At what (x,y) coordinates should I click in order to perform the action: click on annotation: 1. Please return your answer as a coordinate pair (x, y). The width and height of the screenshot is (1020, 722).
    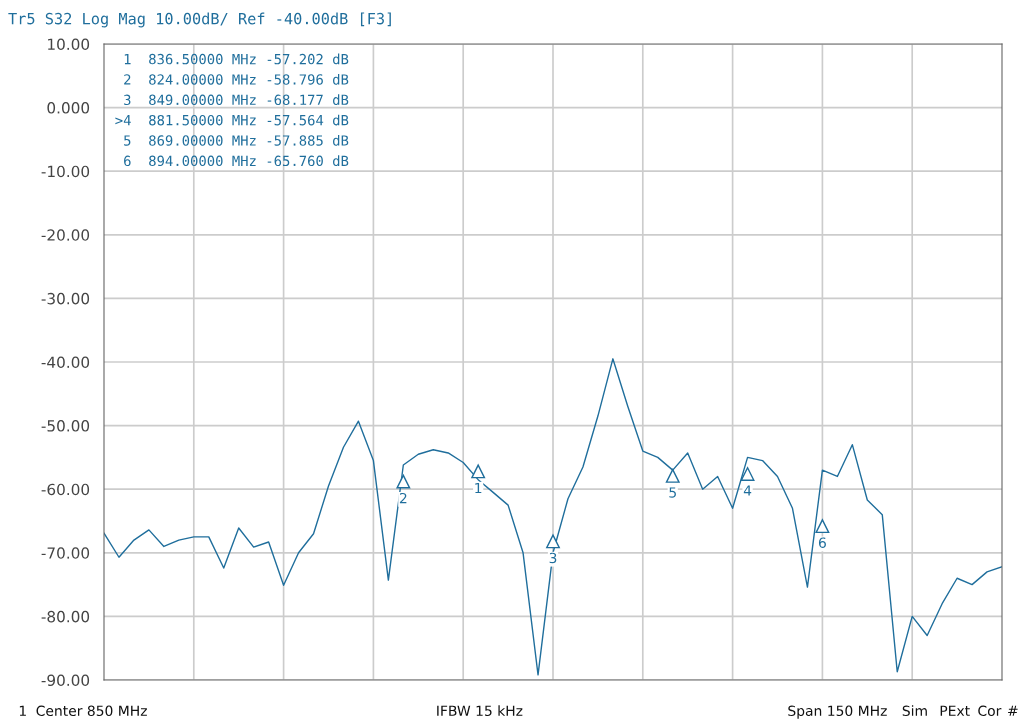
    Looking at the image, I should click on (478, 488).